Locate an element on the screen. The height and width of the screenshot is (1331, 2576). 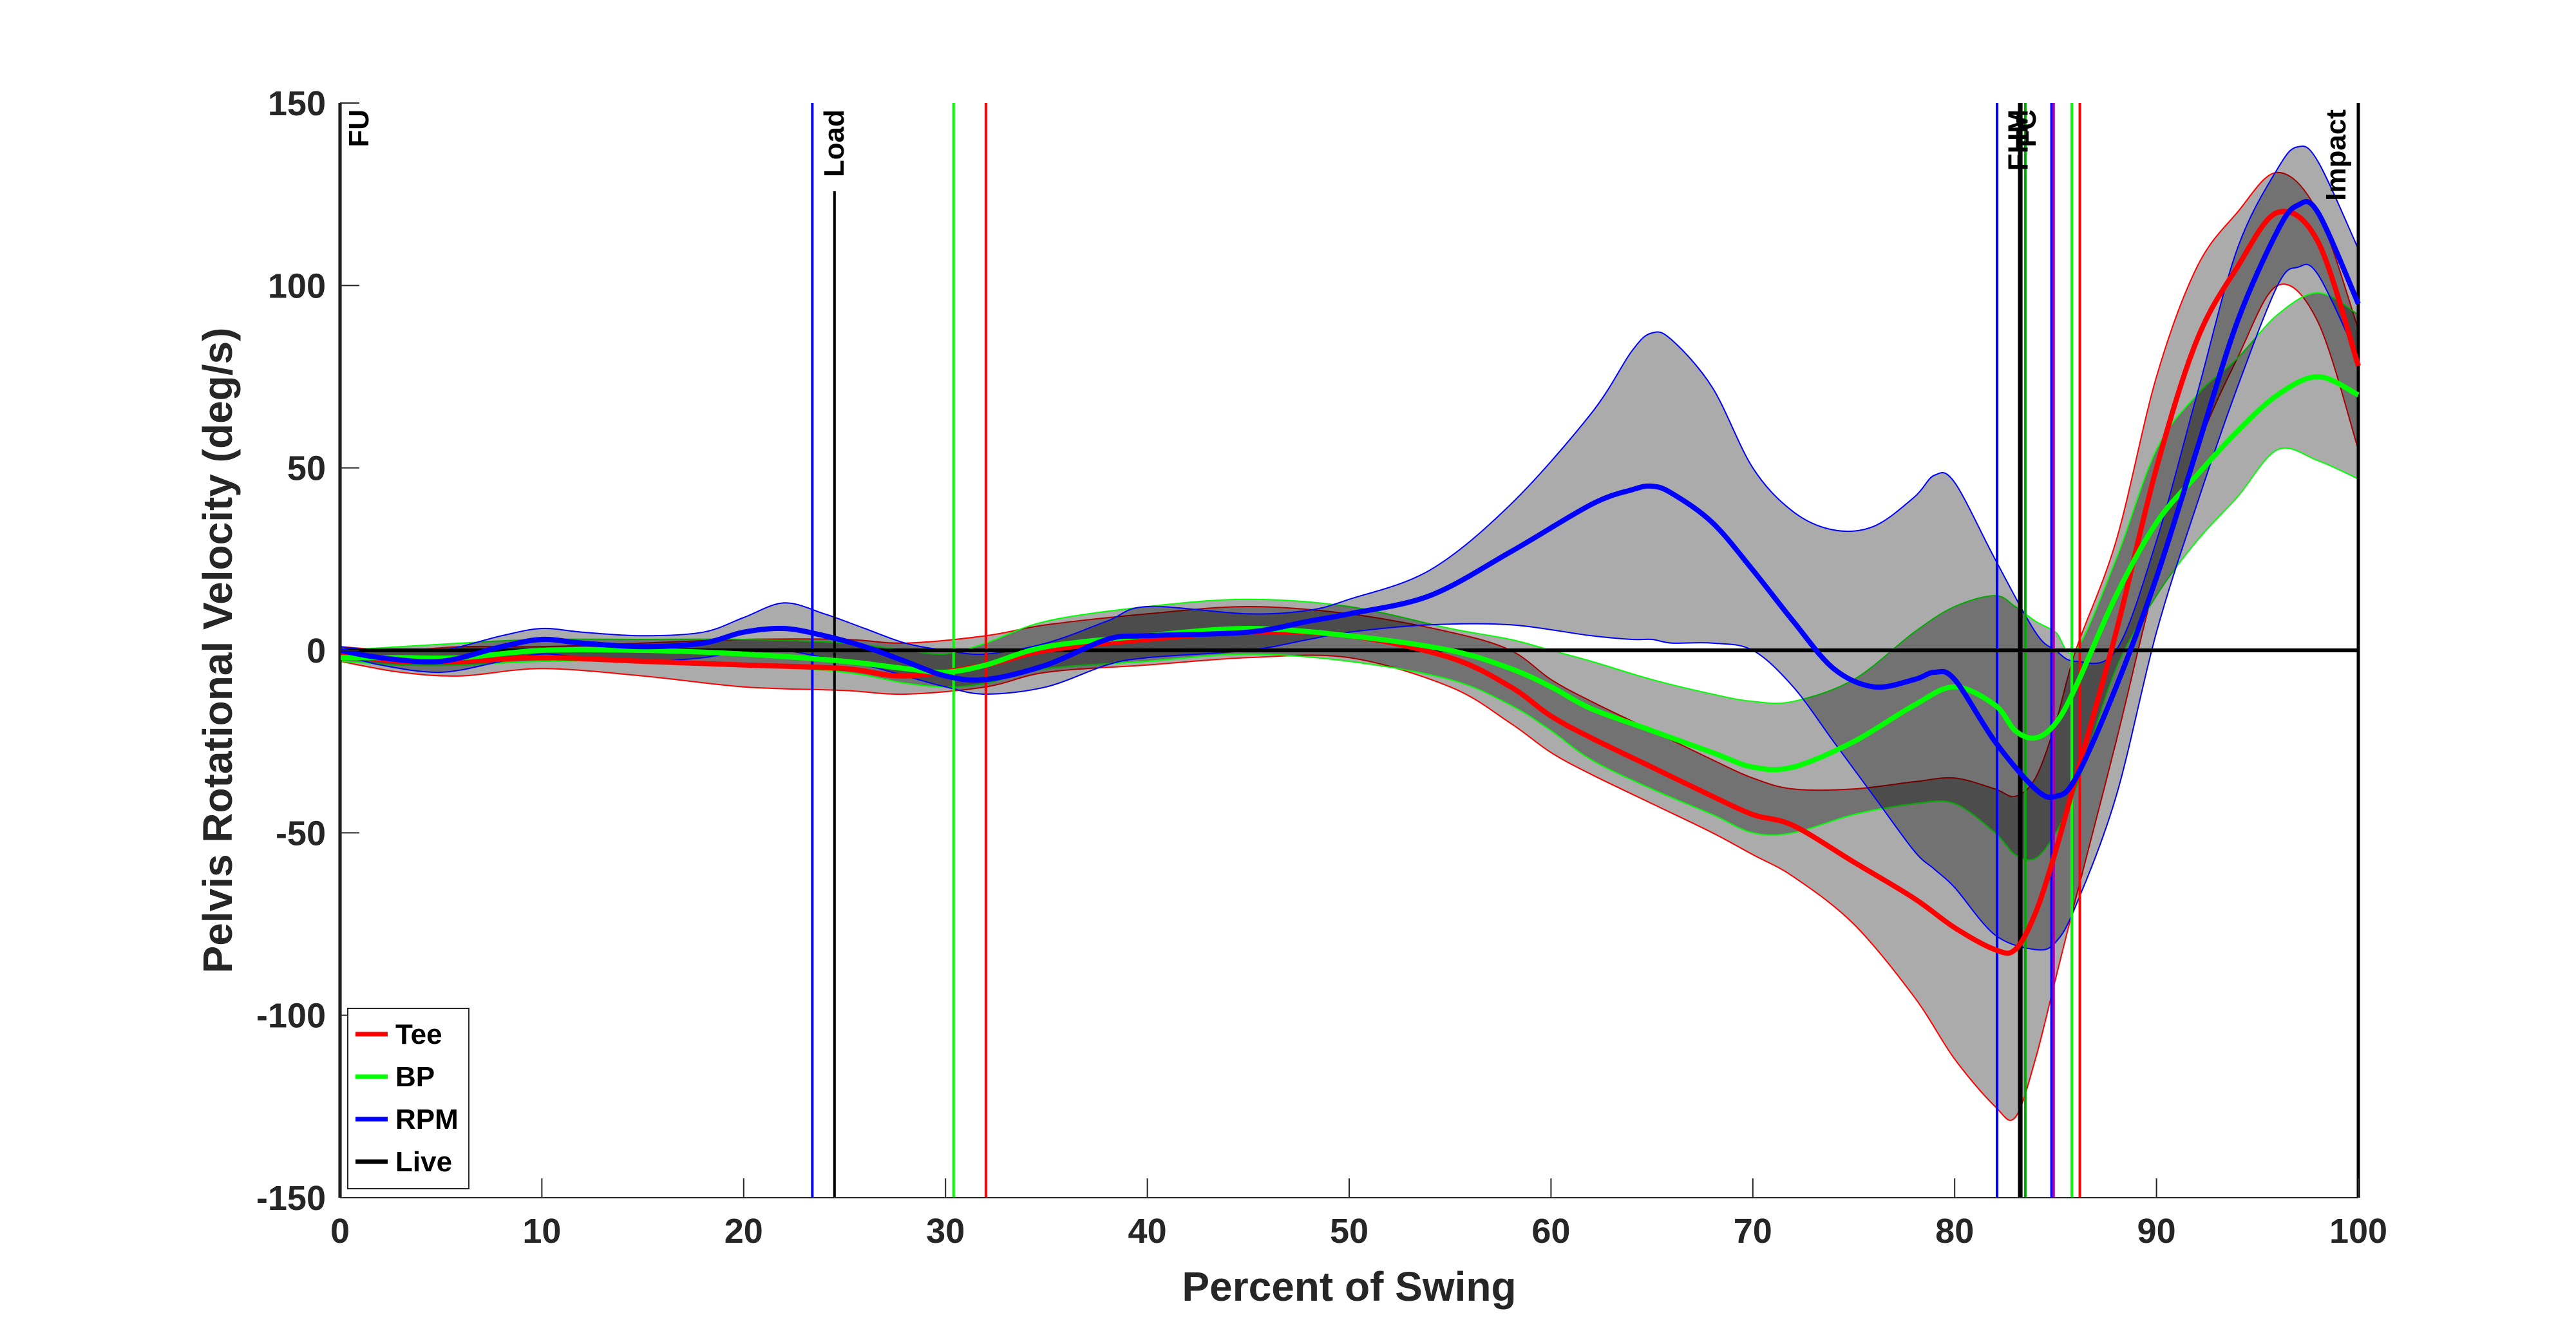
y-tick-label: -150 is located at coordinates (291, 1198).